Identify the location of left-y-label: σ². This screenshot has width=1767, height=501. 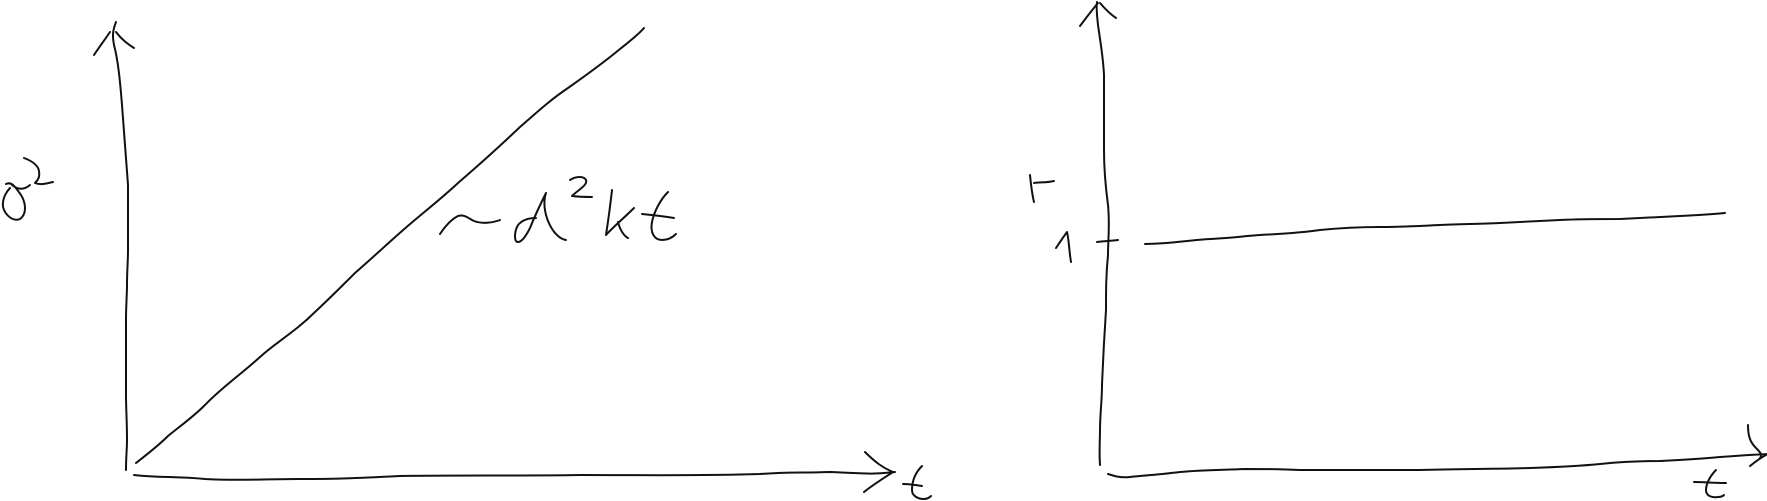
(19, 209).